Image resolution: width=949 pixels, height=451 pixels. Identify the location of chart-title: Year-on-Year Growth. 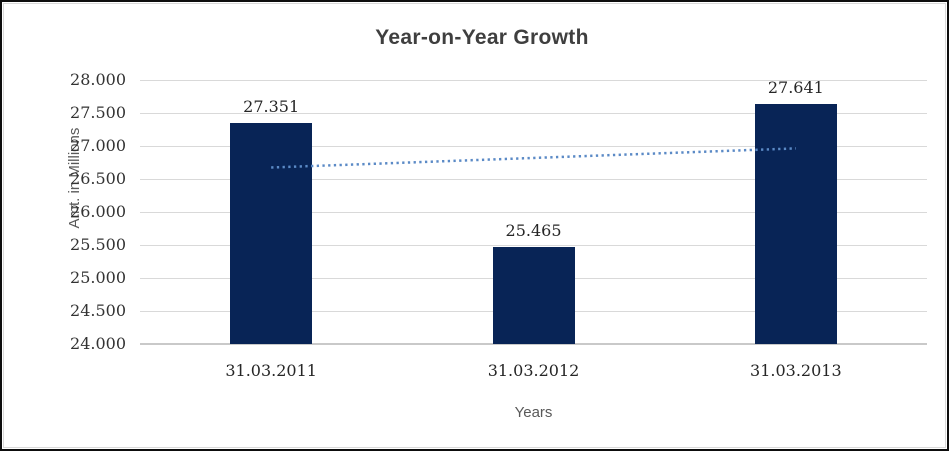
(482, 37).